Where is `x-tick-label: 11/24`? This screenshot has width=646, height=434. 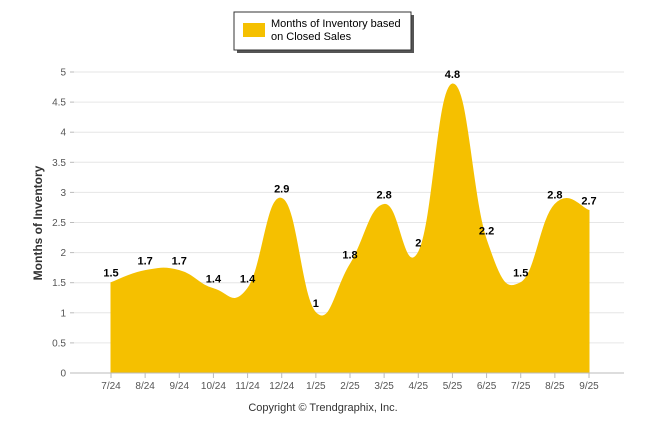 x-tick-label: 11/24 is located at coordinates (247, 386).